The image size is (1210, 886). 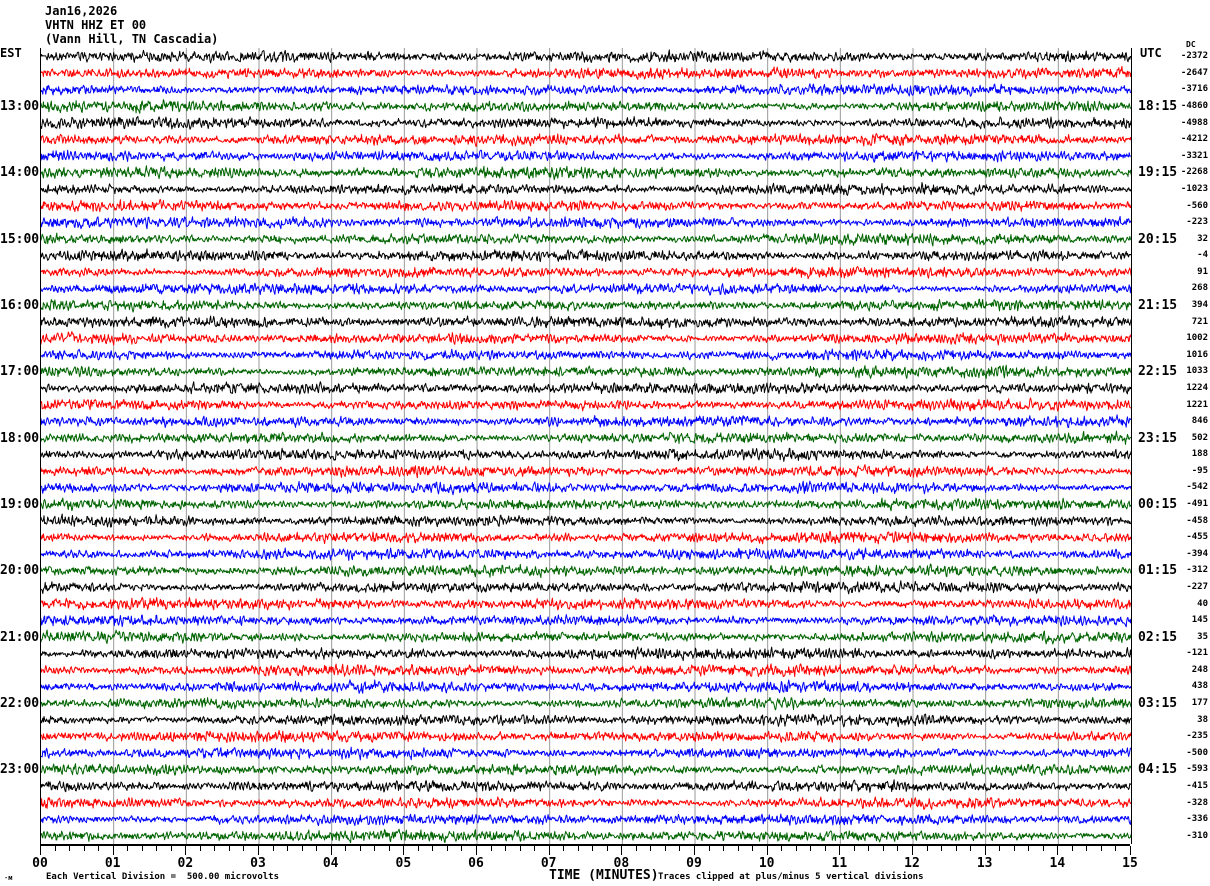 I want to click on dc-offset-value: -95, so click(x=1199, y=470).